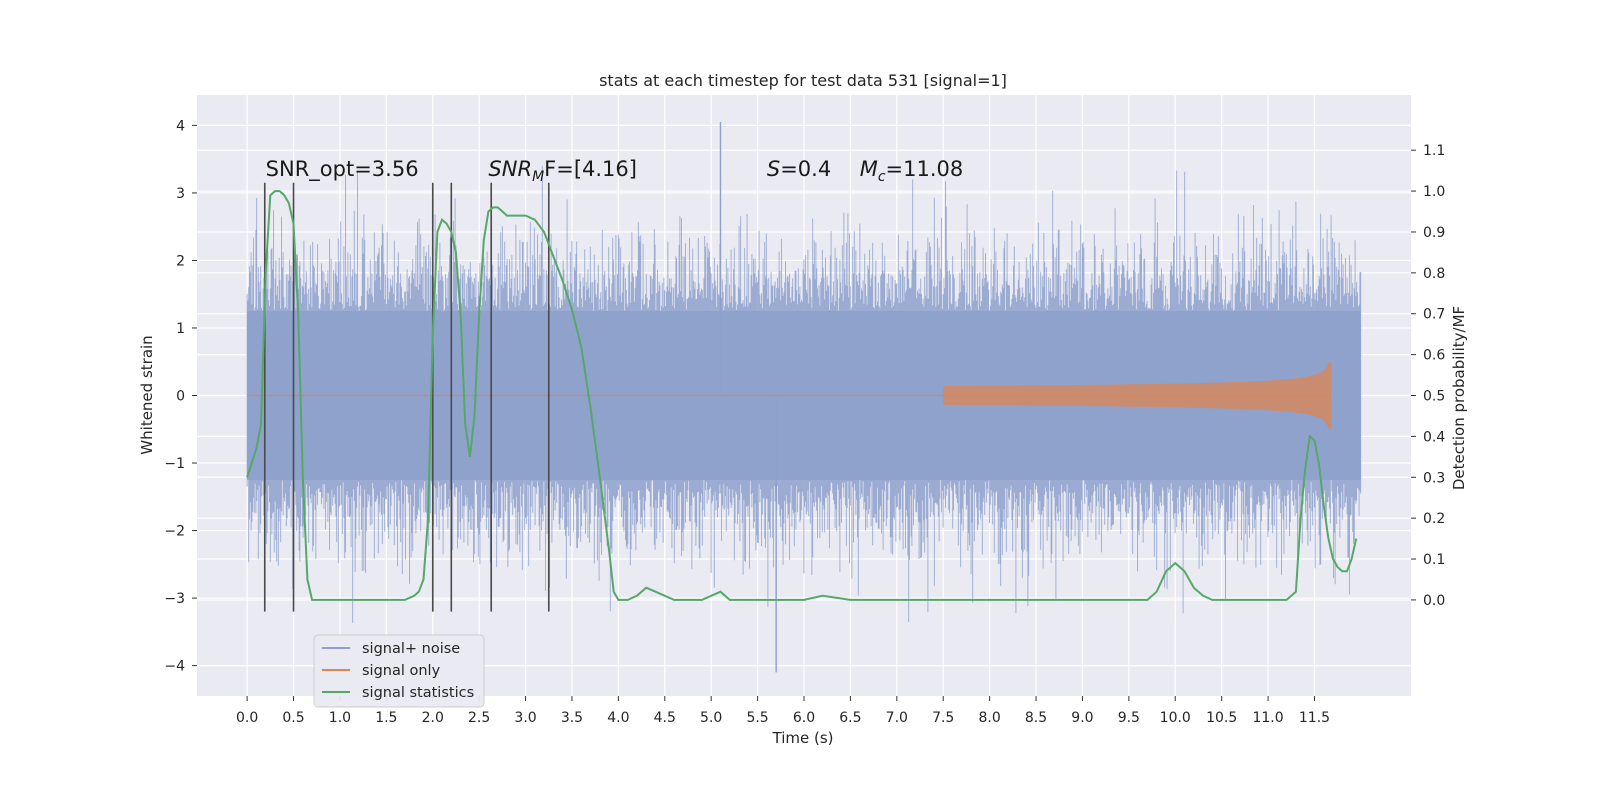 The height and width of the screenshot is (800, 1600). I want to click on x-tick-label: 5.0, so click(711, 718).